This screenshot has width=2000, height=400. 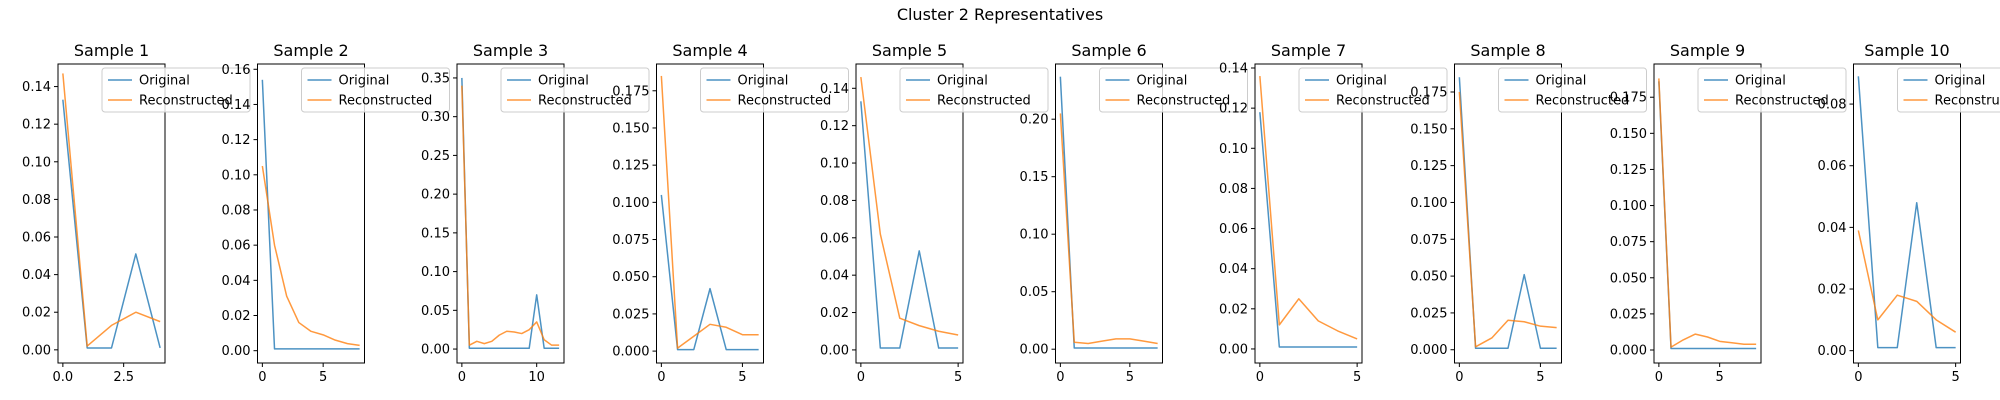 What do you see at coordinates (236, 70) in the screenshot?
I see `y-tick-label: 0.16` at bounding box center [236, 70].